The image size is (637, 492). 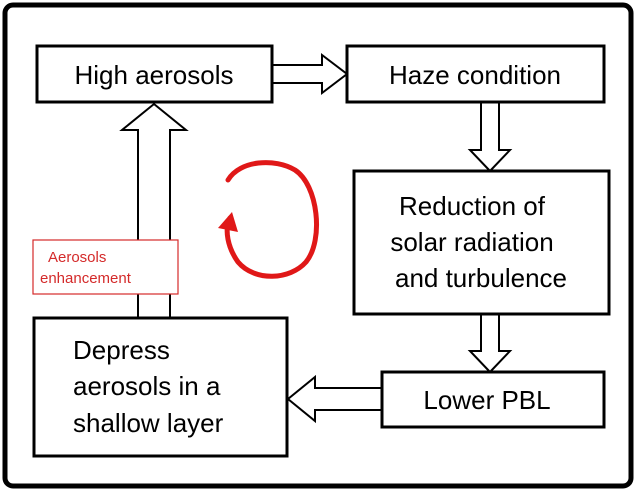 I want to click on arrow-left, so click(x=334, y=399).